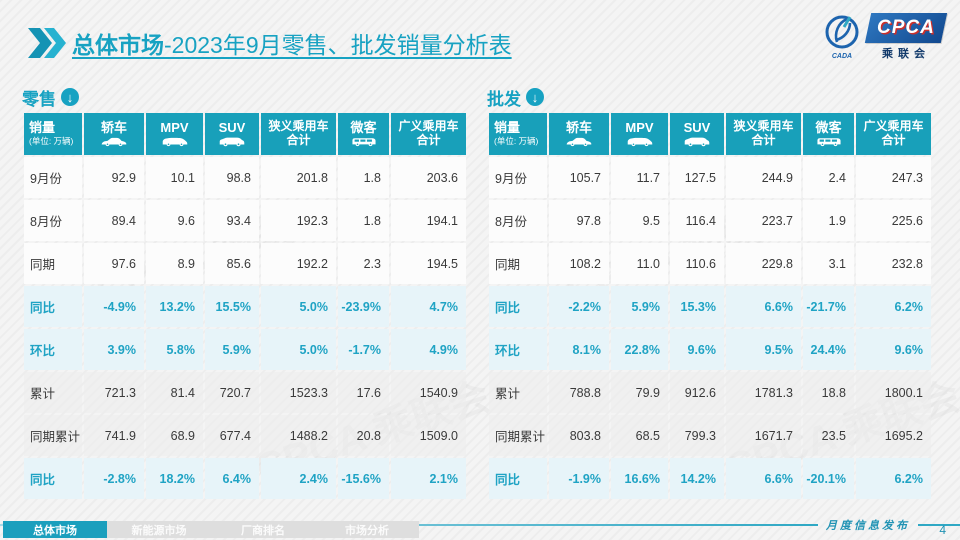 This screenshot has width=960, height=540. I want to click on table-row: 同期累计 803.8 68.5 799.3 1671.7 23.5 1695.2, so click(710, 435).